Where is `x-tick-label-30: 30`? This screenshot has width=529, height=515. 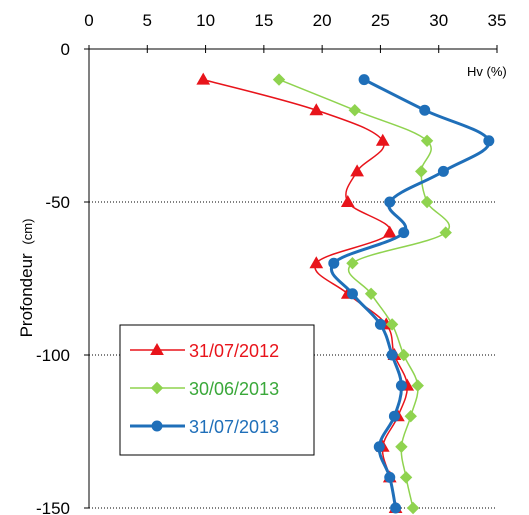
x-tick-label-30: 30 is located at coordinates (438, 20).